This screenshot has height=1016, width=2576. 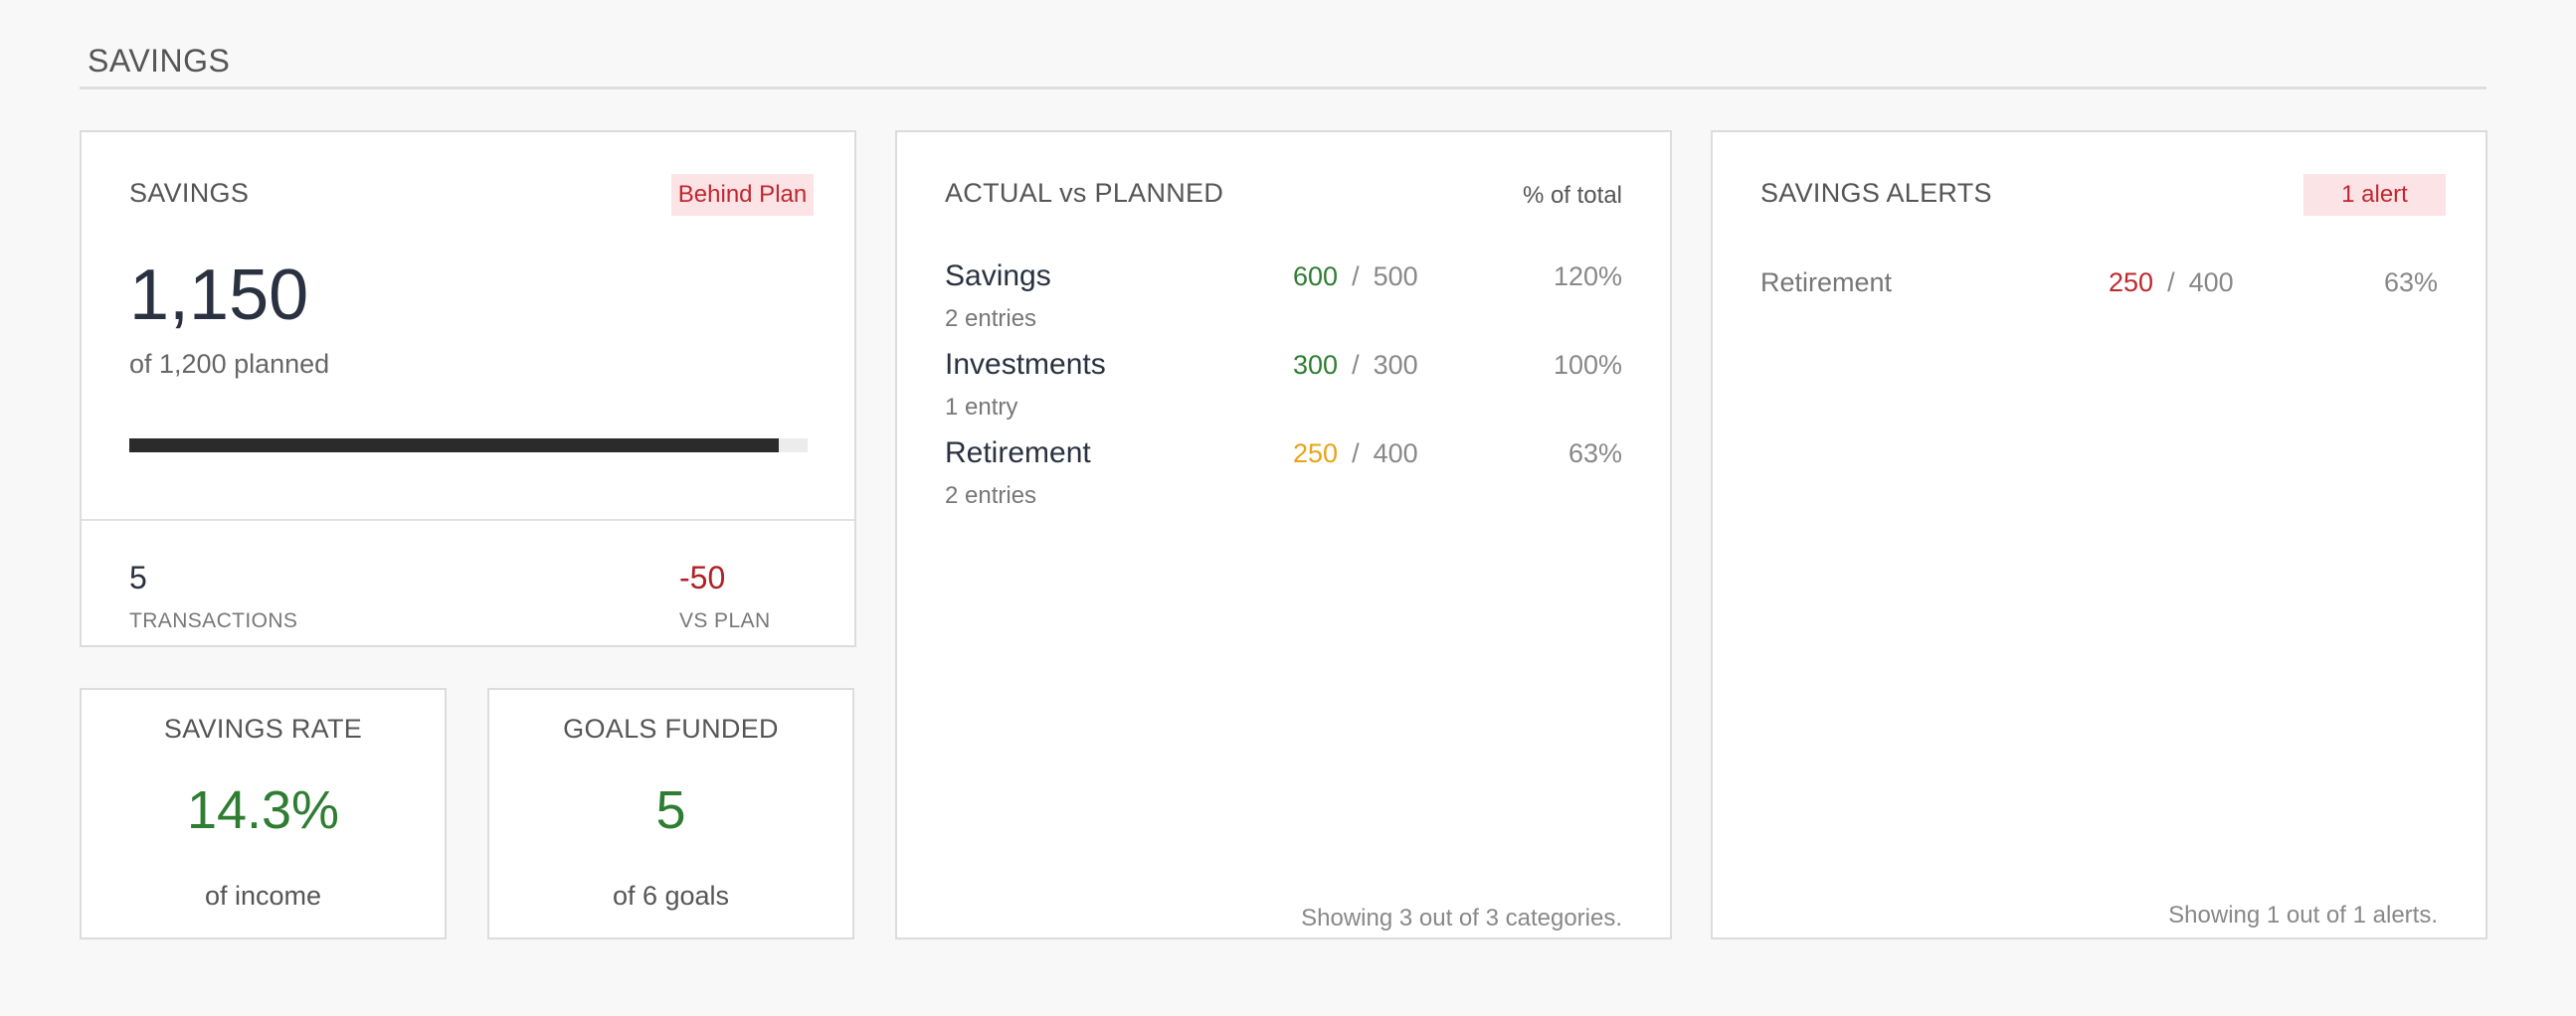 What do you see at coordinates (1316, 365) in the screenshot?
I see `category-actual: 300` at bounding box center [1316, 365].